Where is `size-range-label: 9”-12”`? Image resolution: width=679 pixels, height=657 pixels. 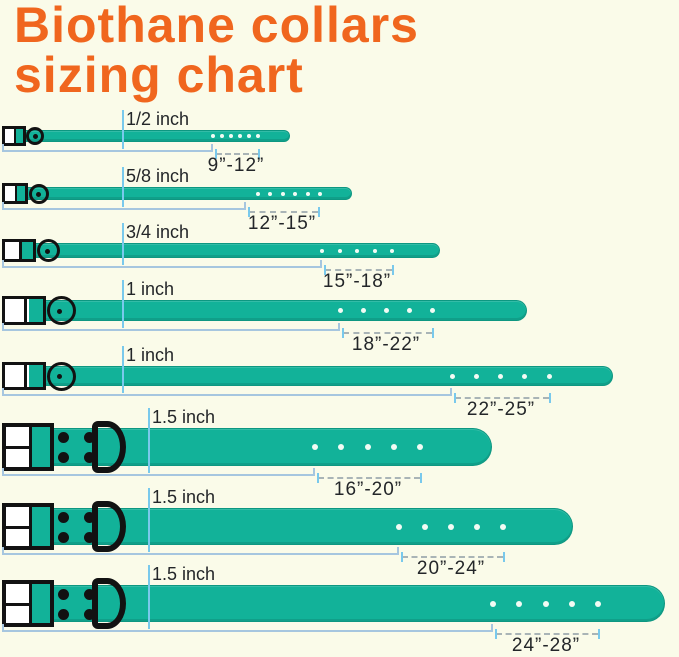 size-range-label: 9”-12” is located at coordinates (236, 165).